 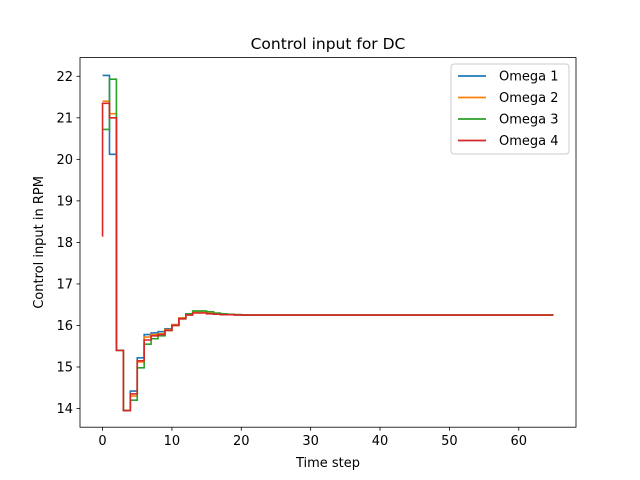 What do you see at coordinates (64, 284) in the screenshot?
I see `y-tick-label: 17` at bounding box center [64, 284].